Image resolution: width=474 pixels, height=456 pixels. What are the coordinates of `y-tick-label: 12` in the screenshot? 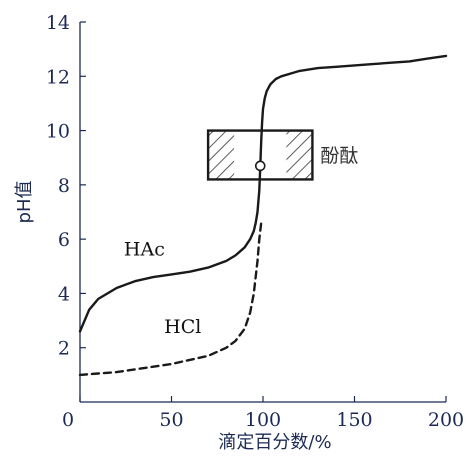 It's located at (58, 77).